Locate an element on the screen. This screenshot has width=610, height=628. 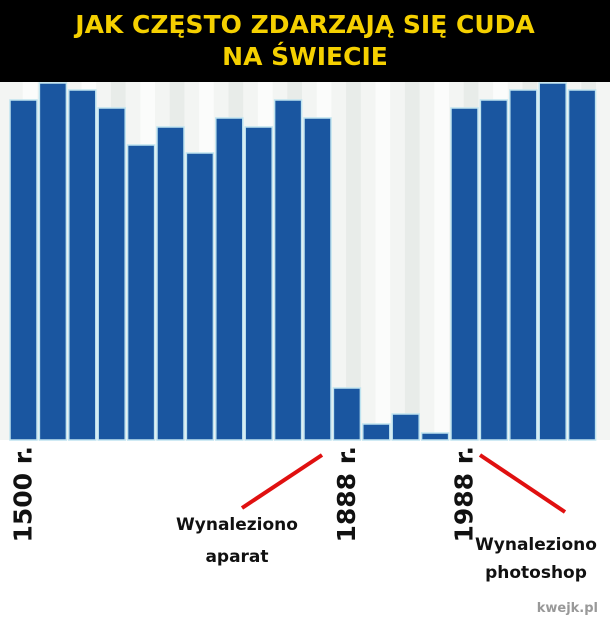
header is located at coordinates (305, 41).